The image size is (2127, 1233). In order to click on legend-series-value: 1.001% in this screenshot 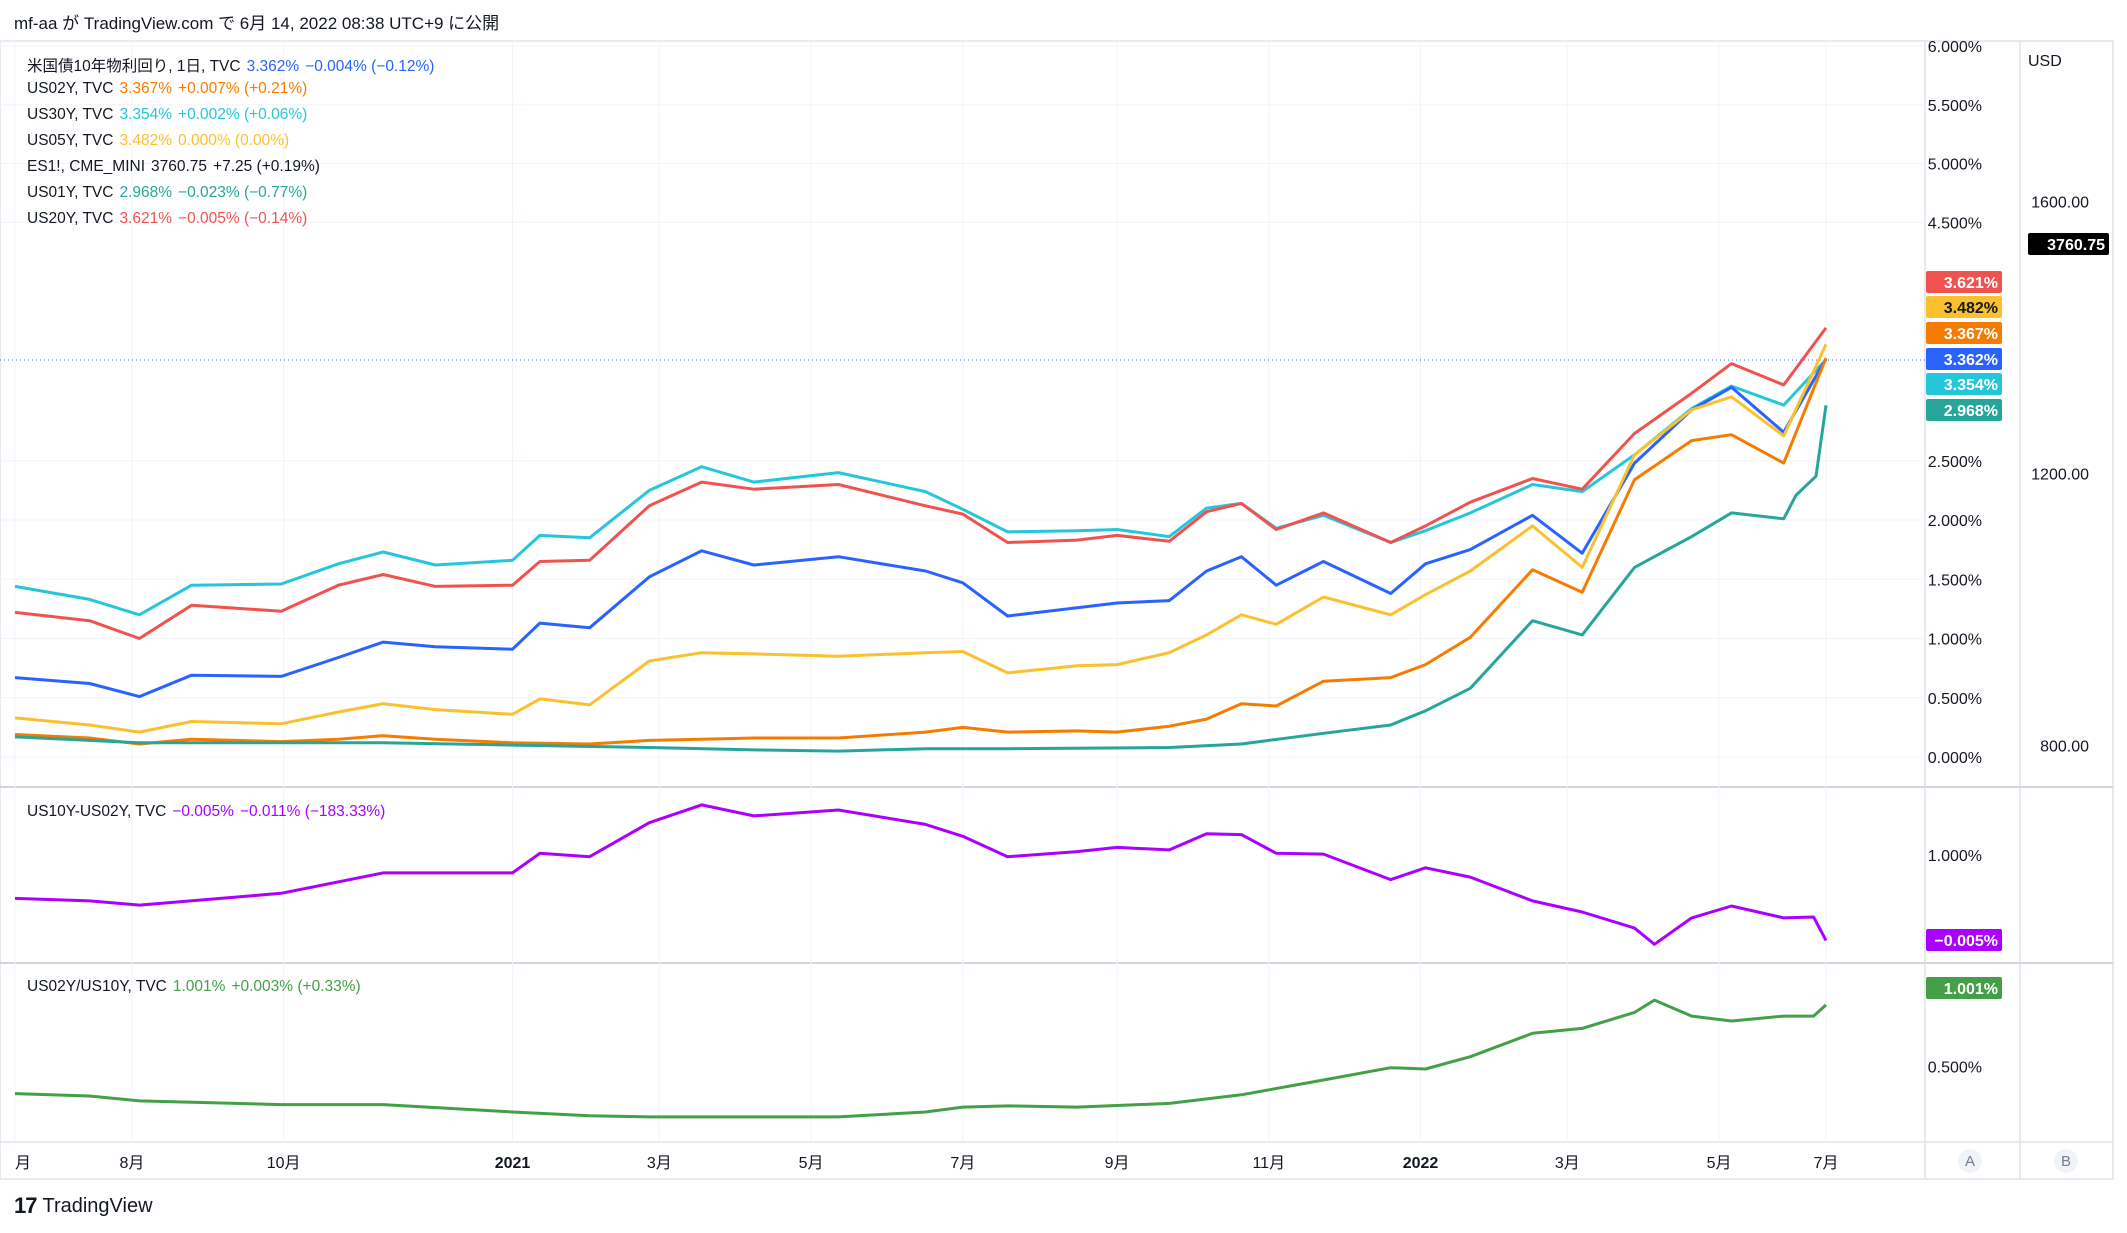, I will do `click(199, 986)`.